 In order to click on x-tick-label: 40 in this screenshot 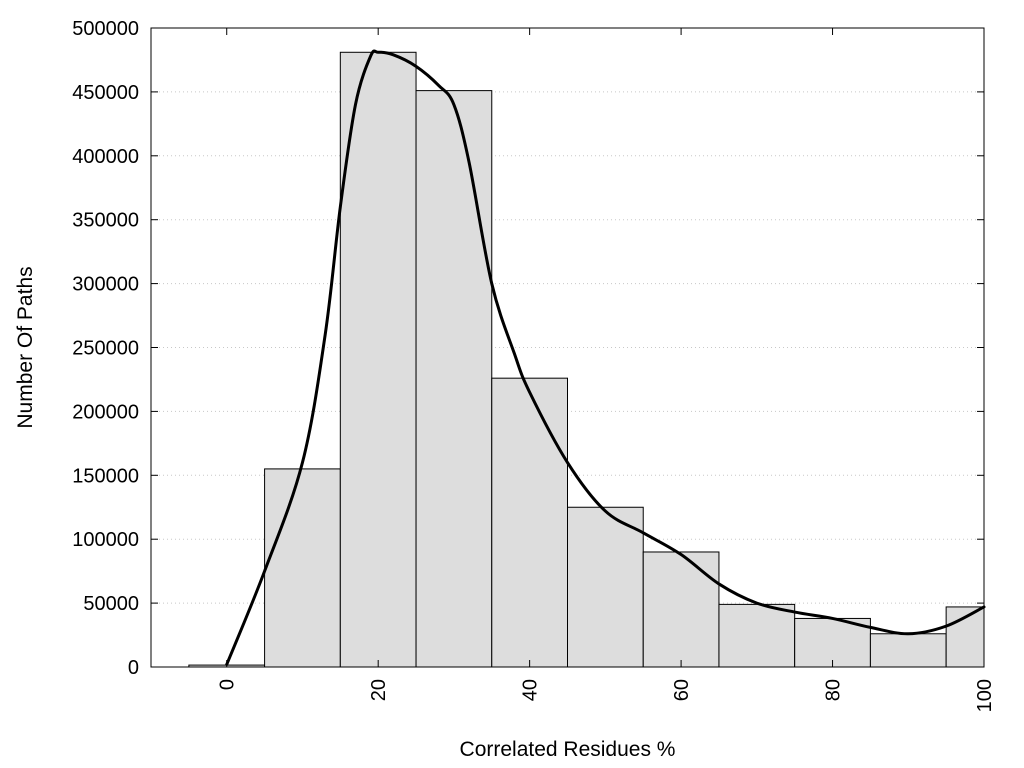, I will do `click(531, 690)`.